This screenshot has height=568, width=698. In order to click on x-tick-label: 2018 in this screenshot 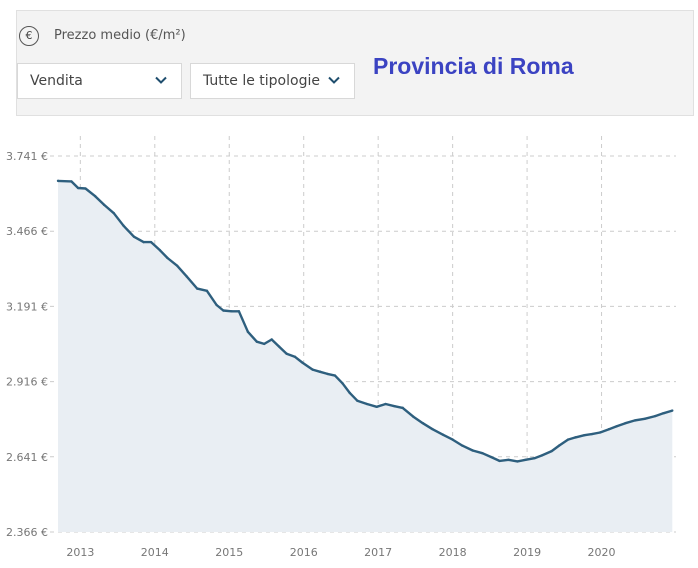, I will do `click(453, 552)`.